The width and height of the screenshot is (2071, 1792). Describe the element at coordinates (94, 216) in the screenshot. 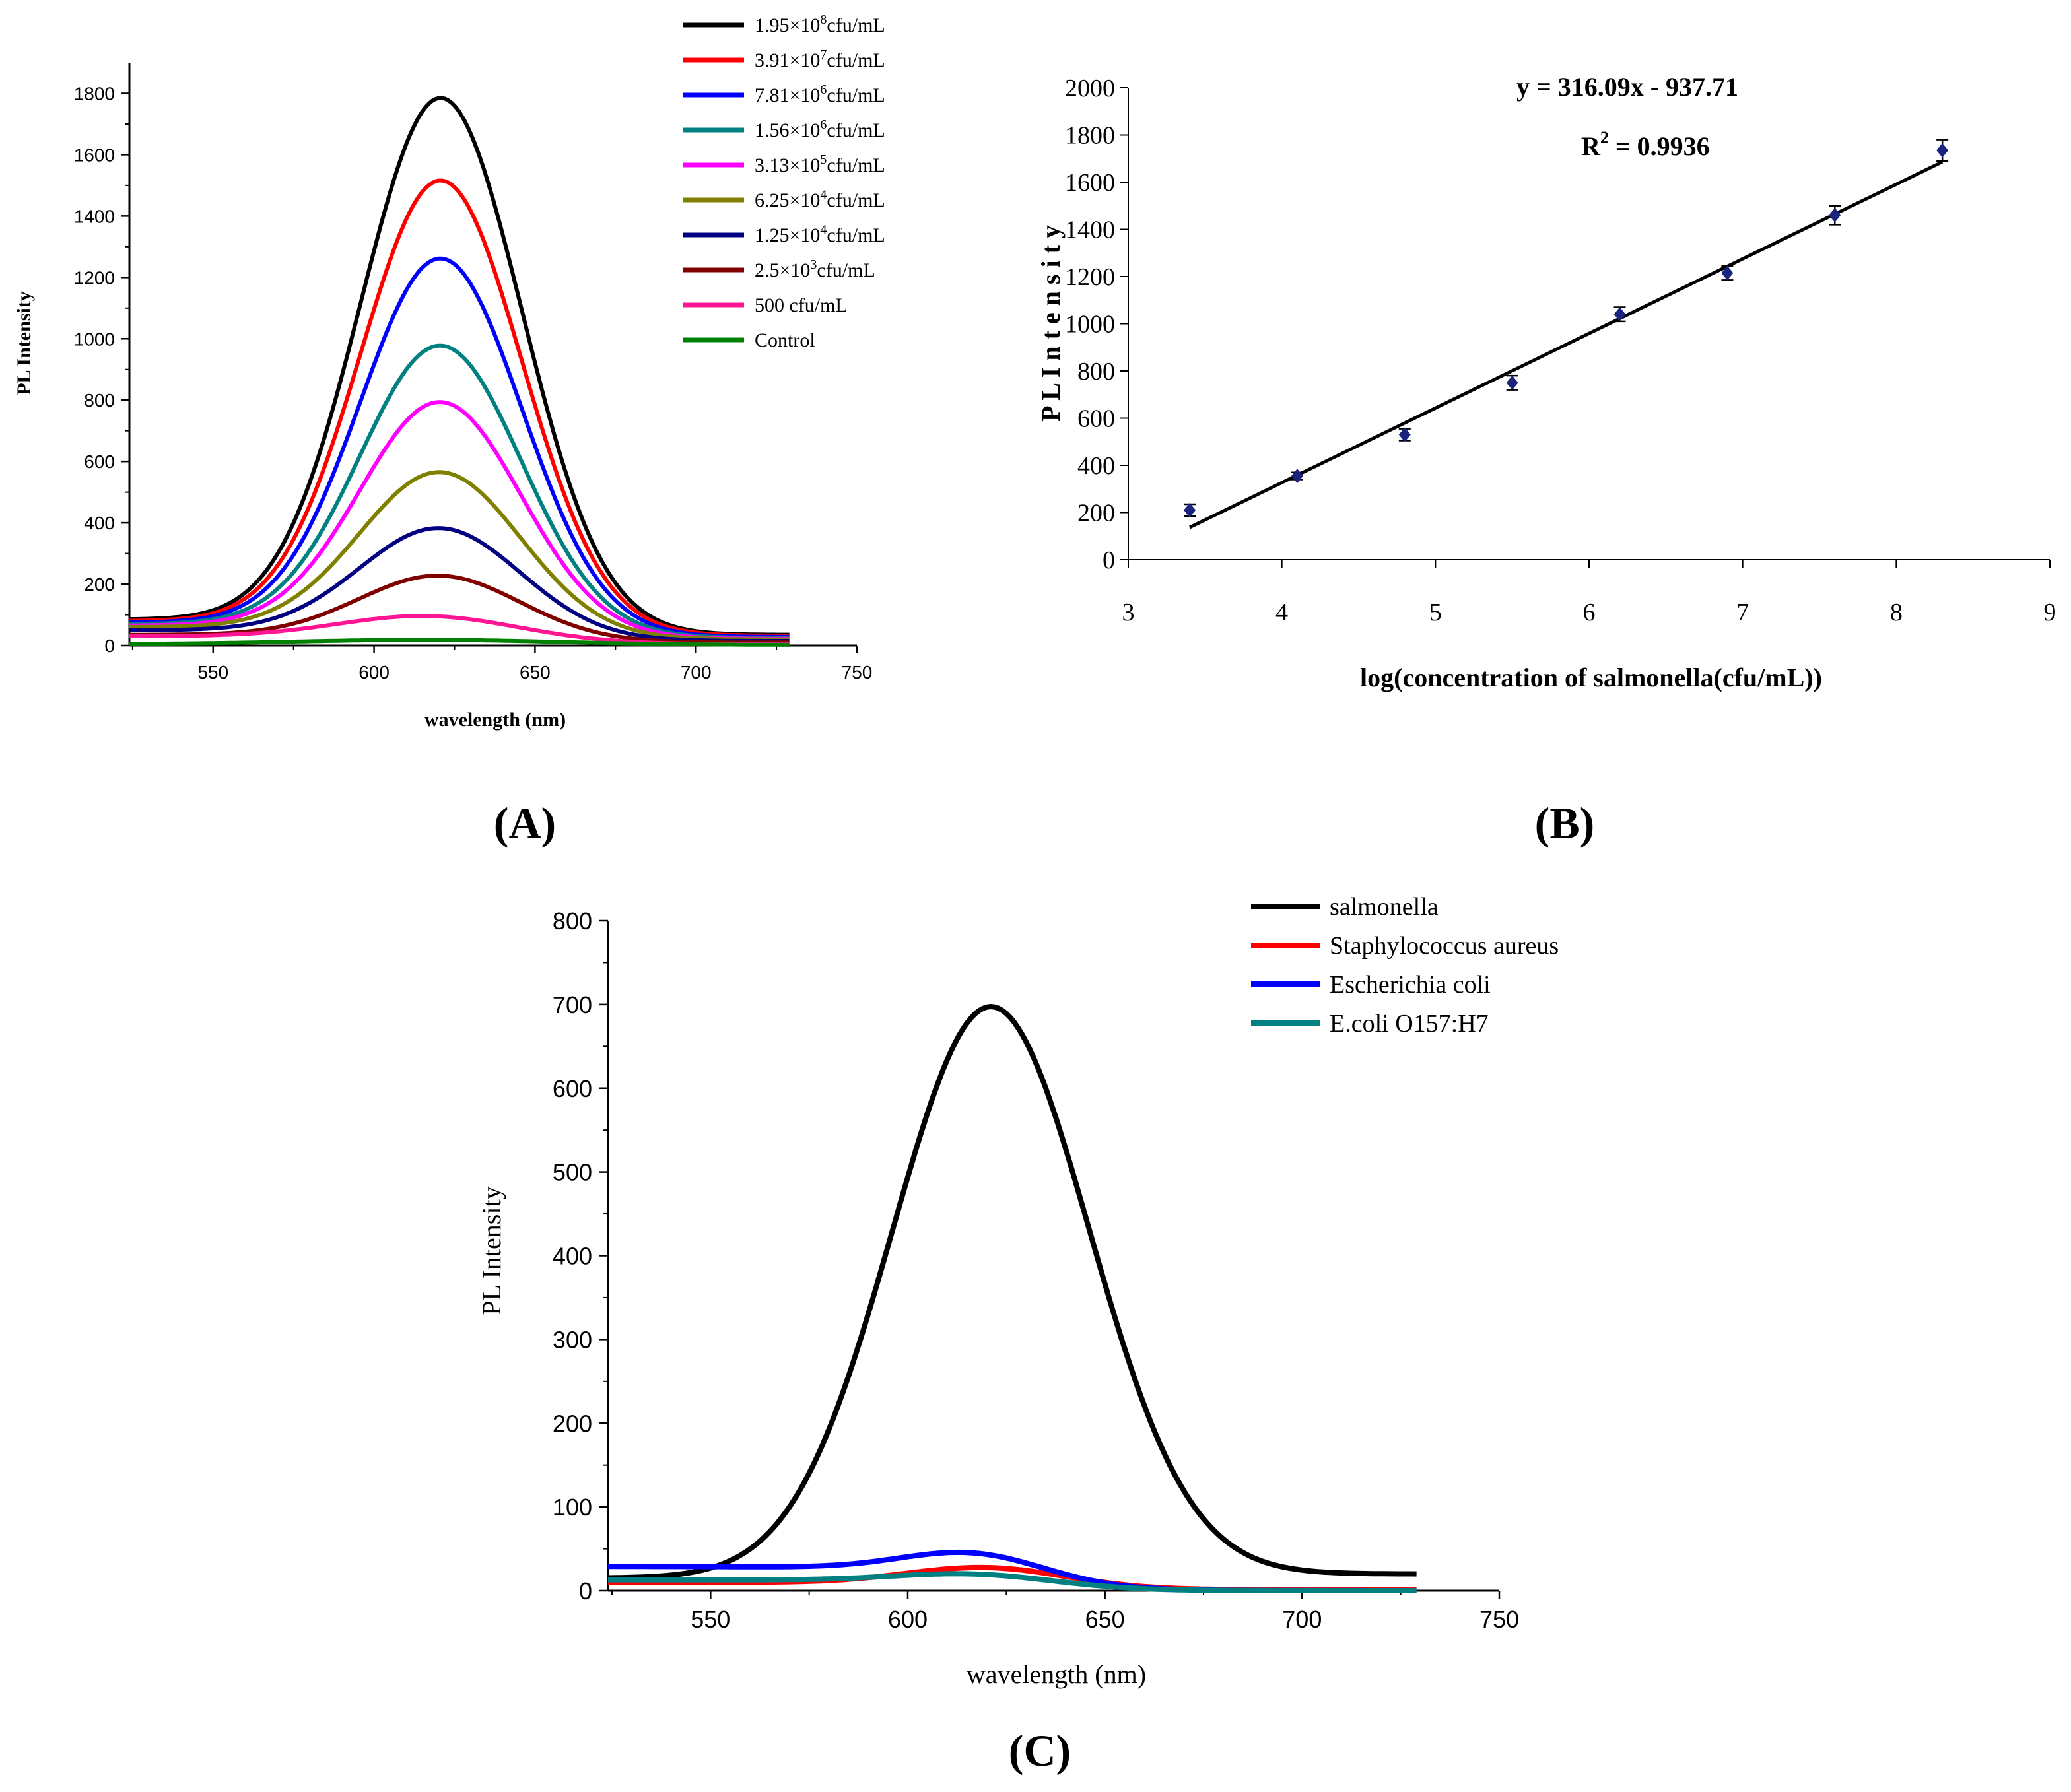

I see `panel-a-ytick-label: 1400` at that location.